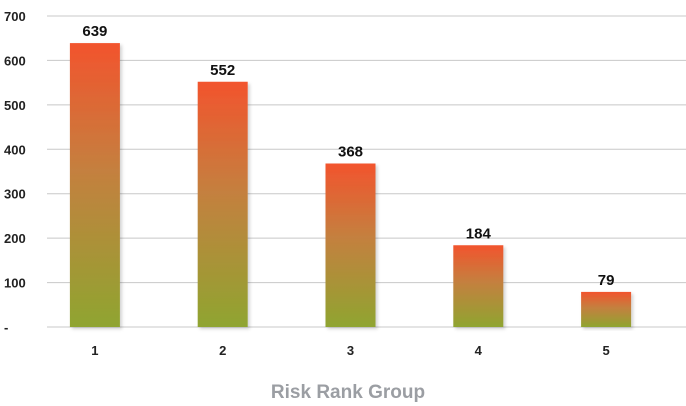 Image resolution: width=686 pixels, height=406 pixels. I want to click on y-tick-label: 300, so click(15, 194).